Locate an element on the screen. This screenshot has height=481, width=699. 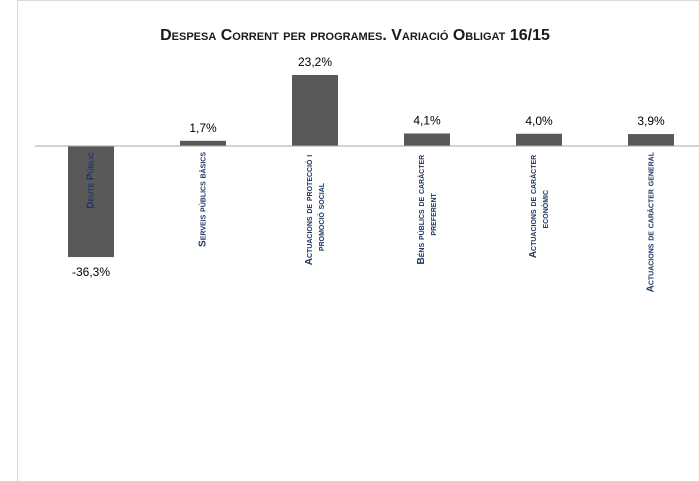
x-tick-label: Actuacions de caràcter general is located at coordinates (651, 221).